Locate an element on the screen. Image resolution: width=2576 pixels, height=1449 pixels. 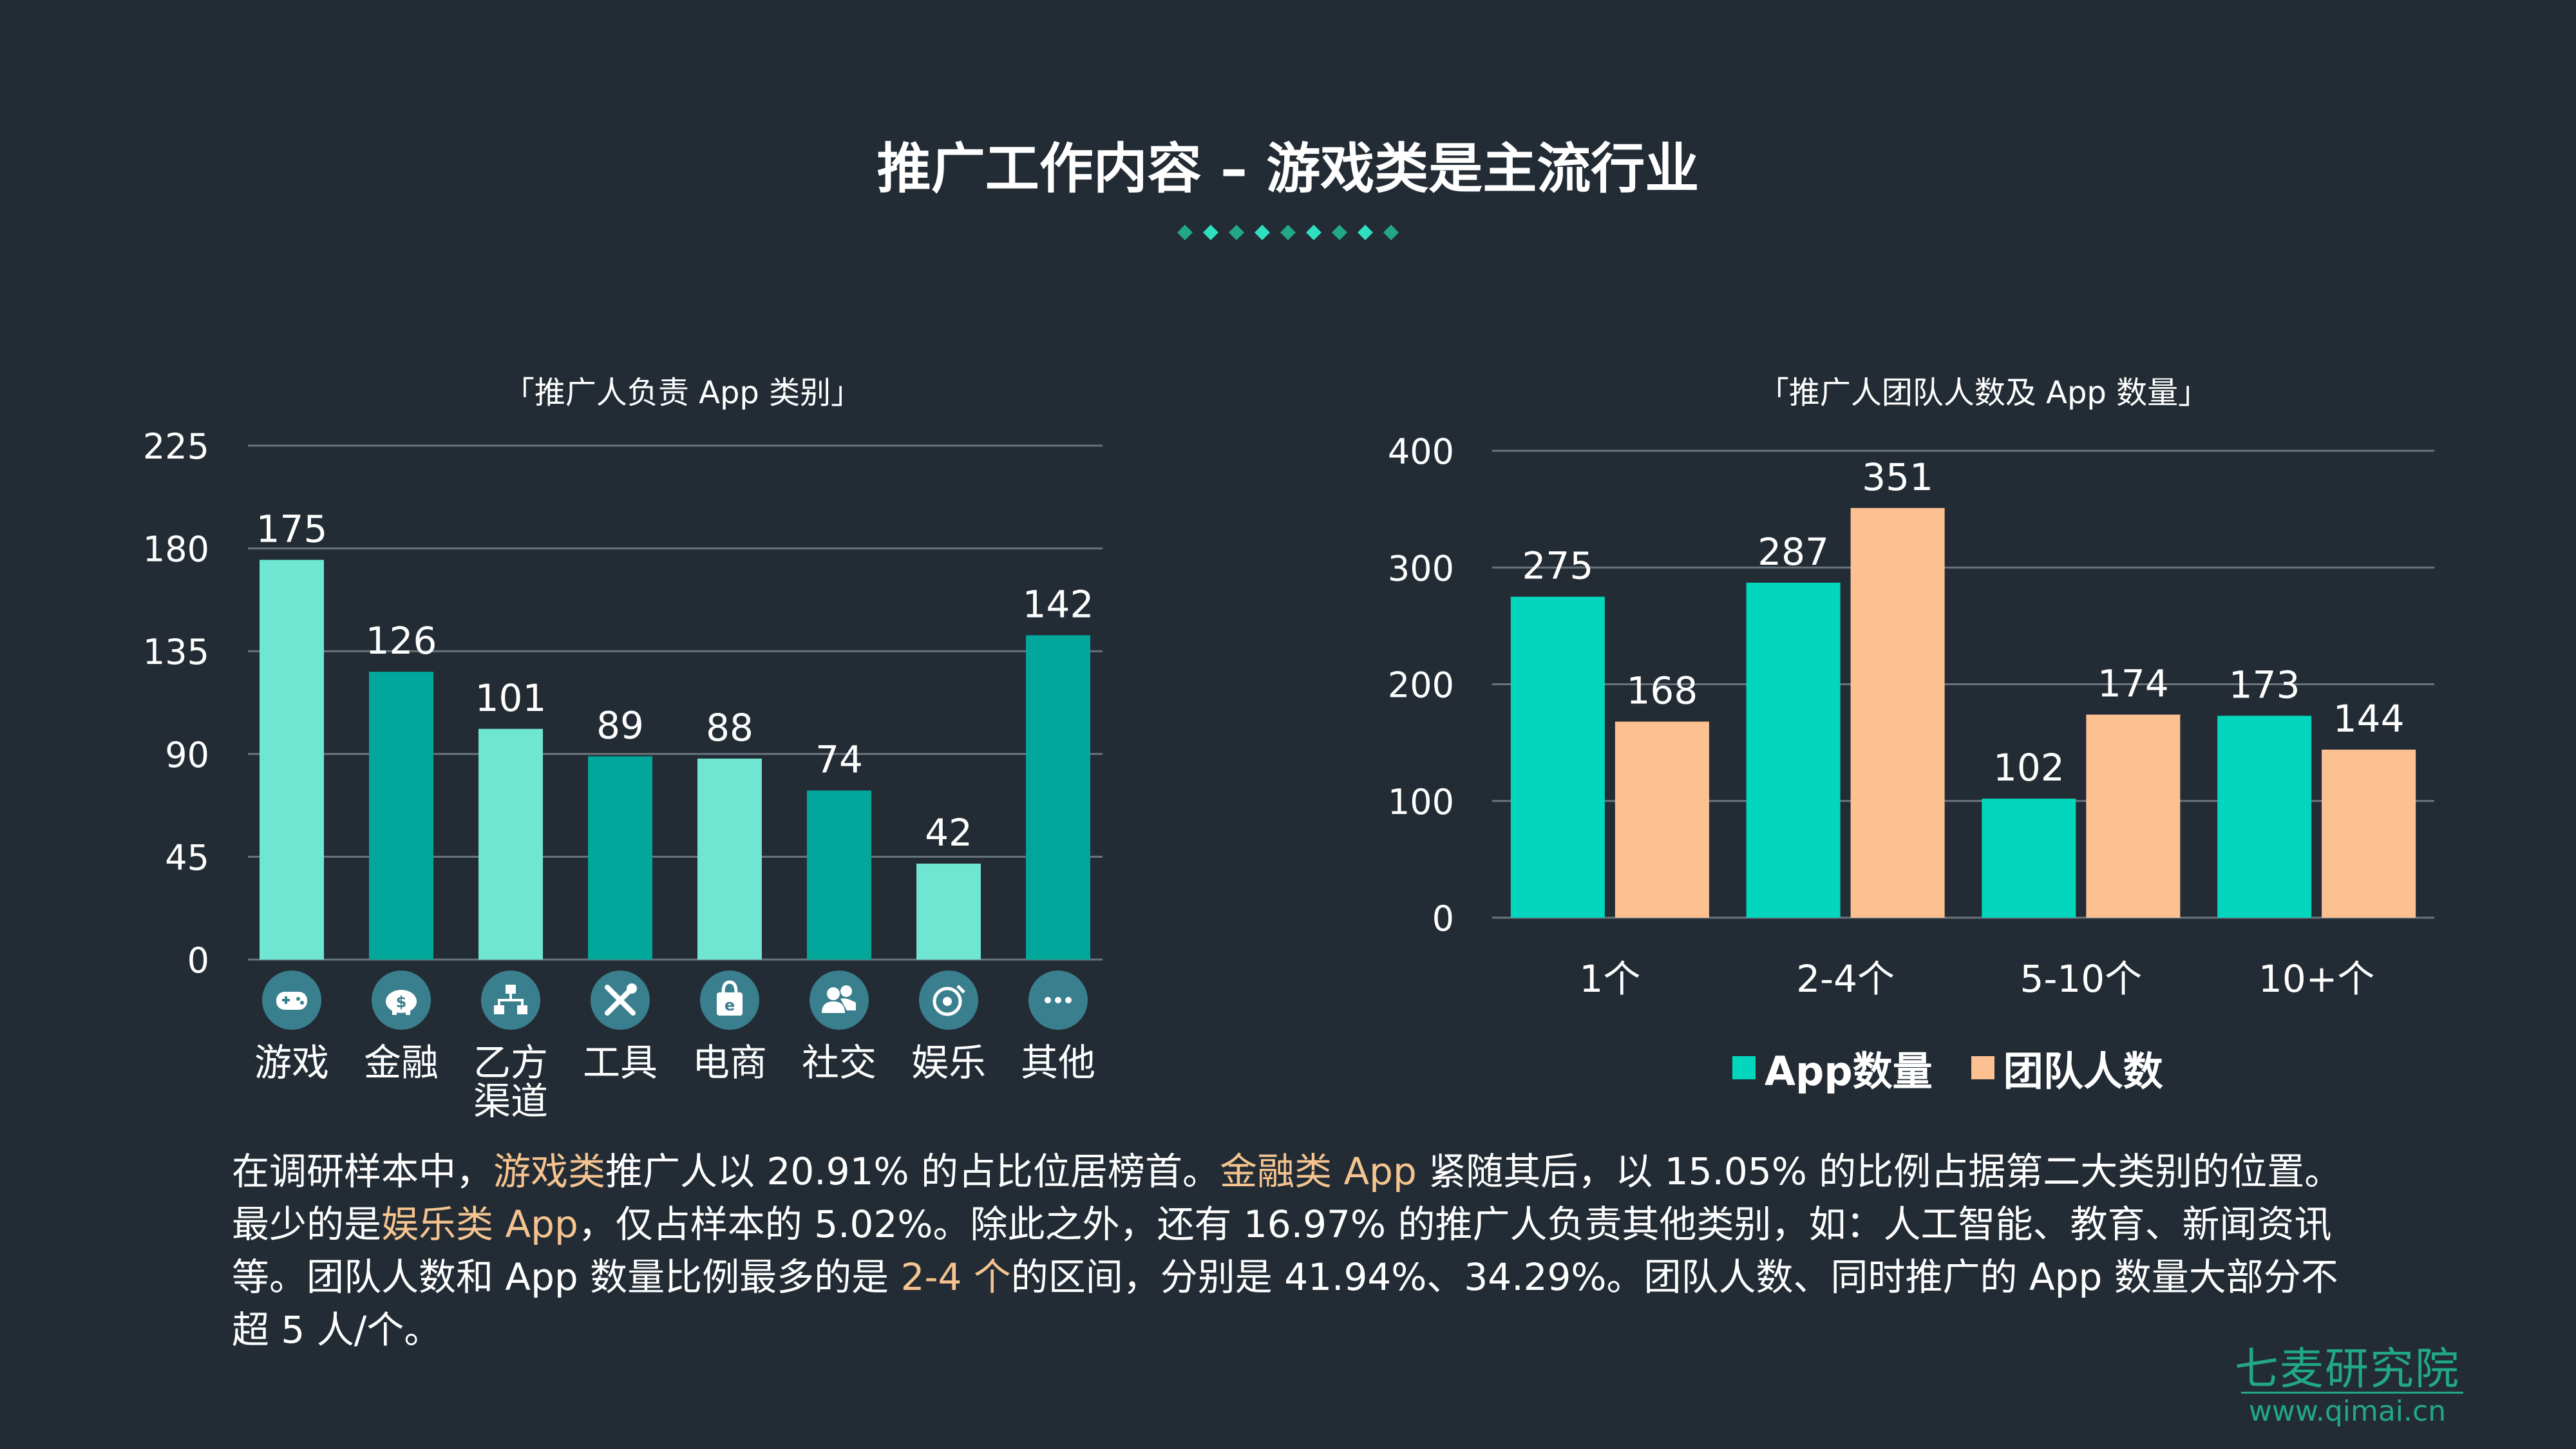
bar-其他 is located at coordinates (1058, 797).